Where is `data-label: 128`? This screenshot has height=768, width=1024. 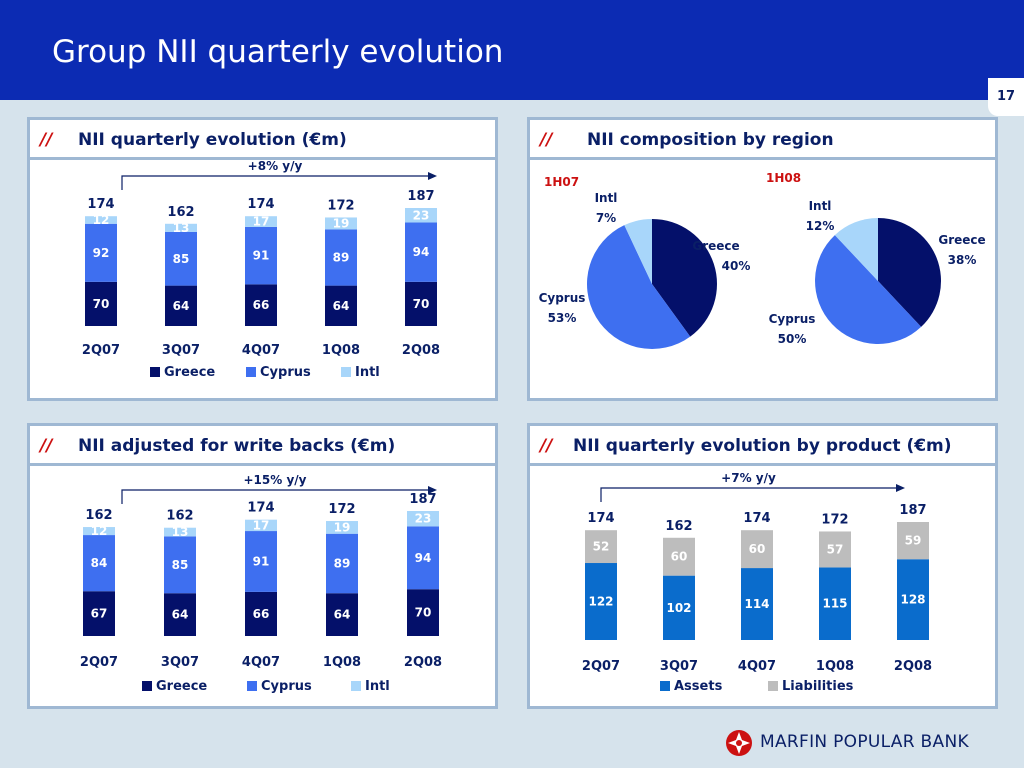 data-label: 128 is located at coordinates (912, 600).